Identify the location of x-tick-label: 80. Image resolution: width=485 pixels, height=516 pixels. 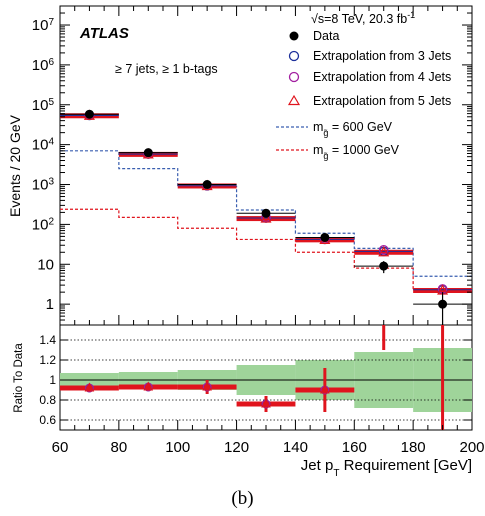
(119, 447).